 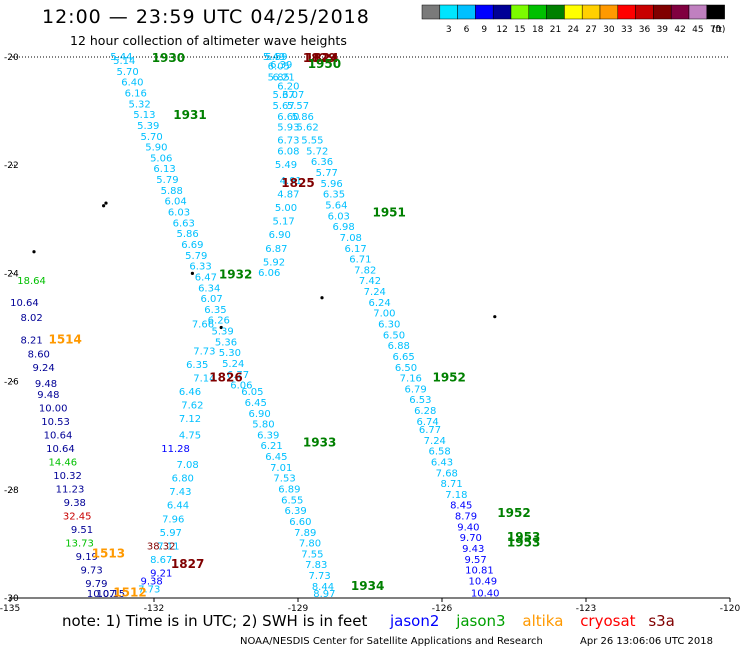 I want to click on wave-height-value: 6.53, so click(x=420, y=400).